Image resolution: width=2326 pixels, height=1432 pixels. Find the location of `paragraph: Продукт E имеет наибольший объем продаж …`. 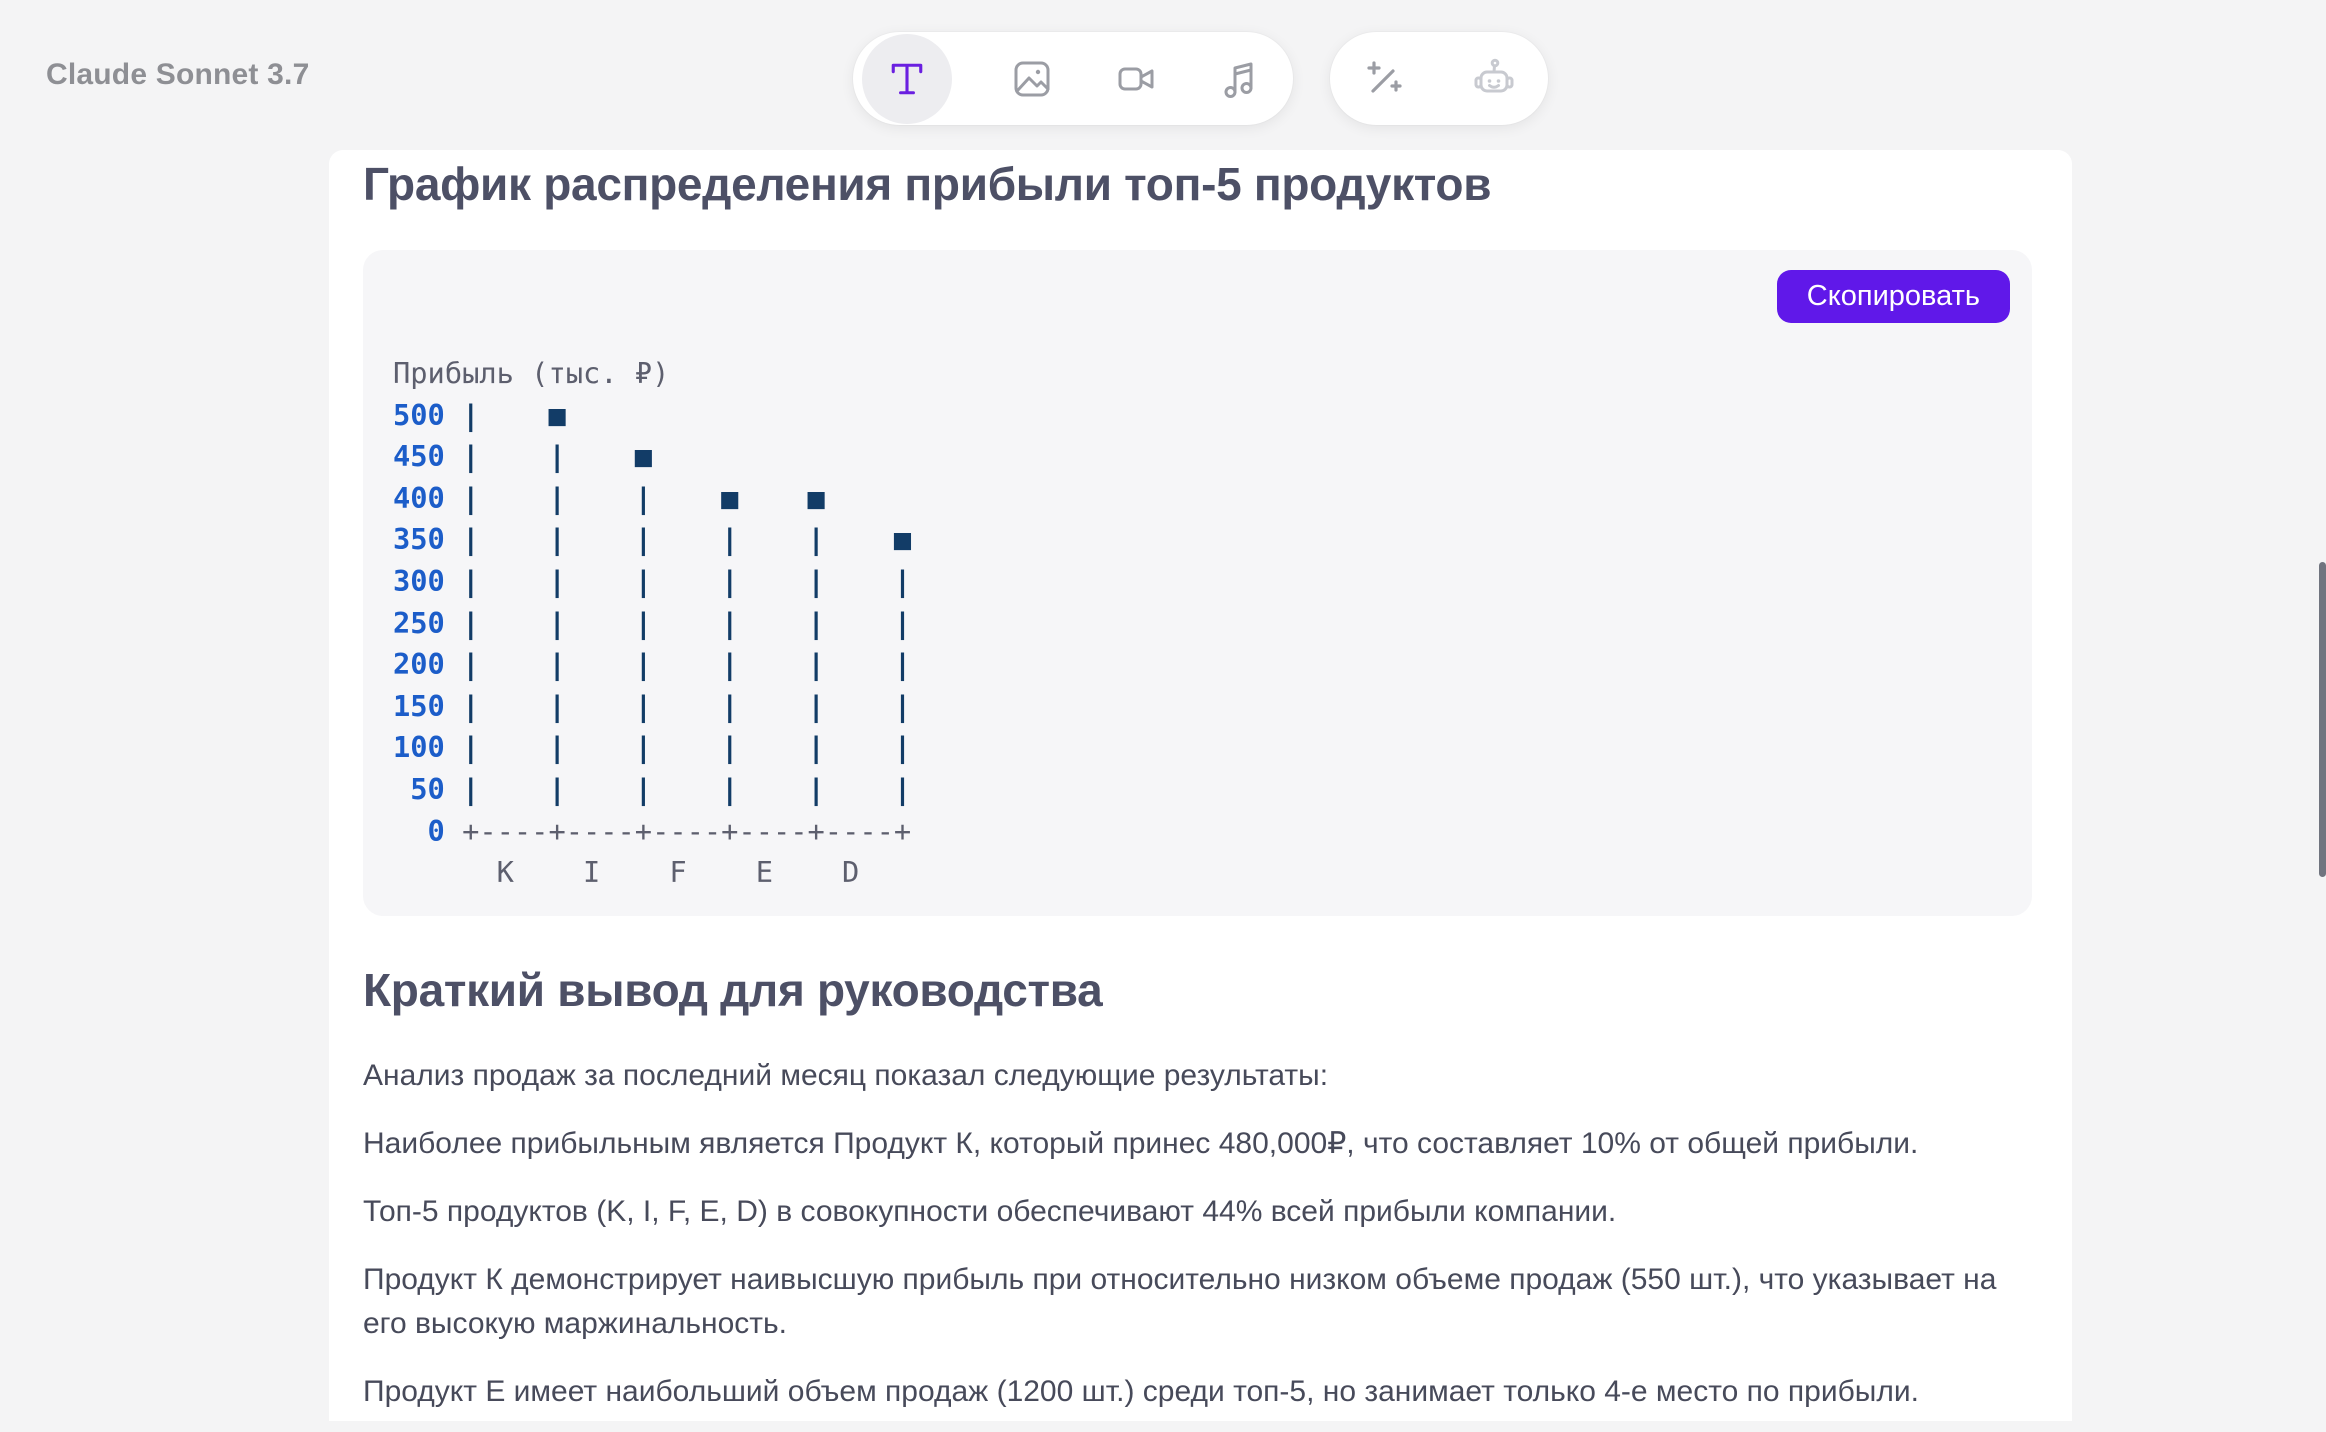

paragraph: Продукт E имеет наибольший объем продаж … is located at coordinates (1141, 1391).